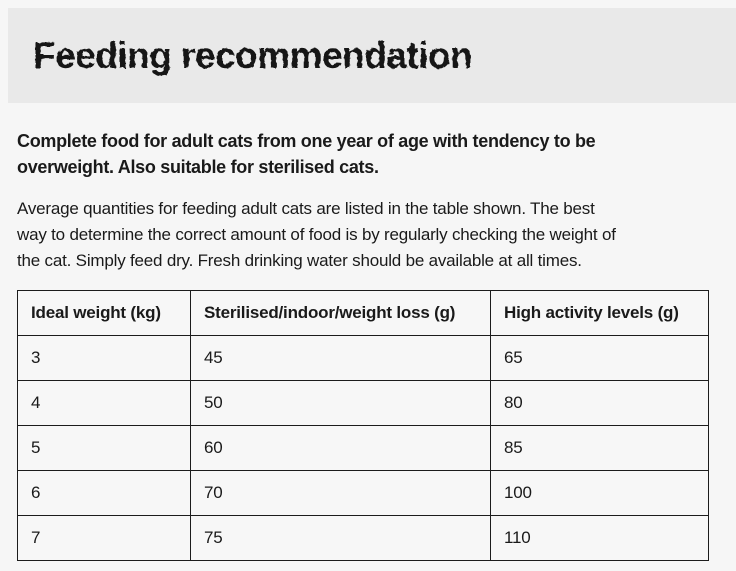 This screenshot has height=571, width=736. I want to click on table-row: 5 60 85, so click(363, 448).